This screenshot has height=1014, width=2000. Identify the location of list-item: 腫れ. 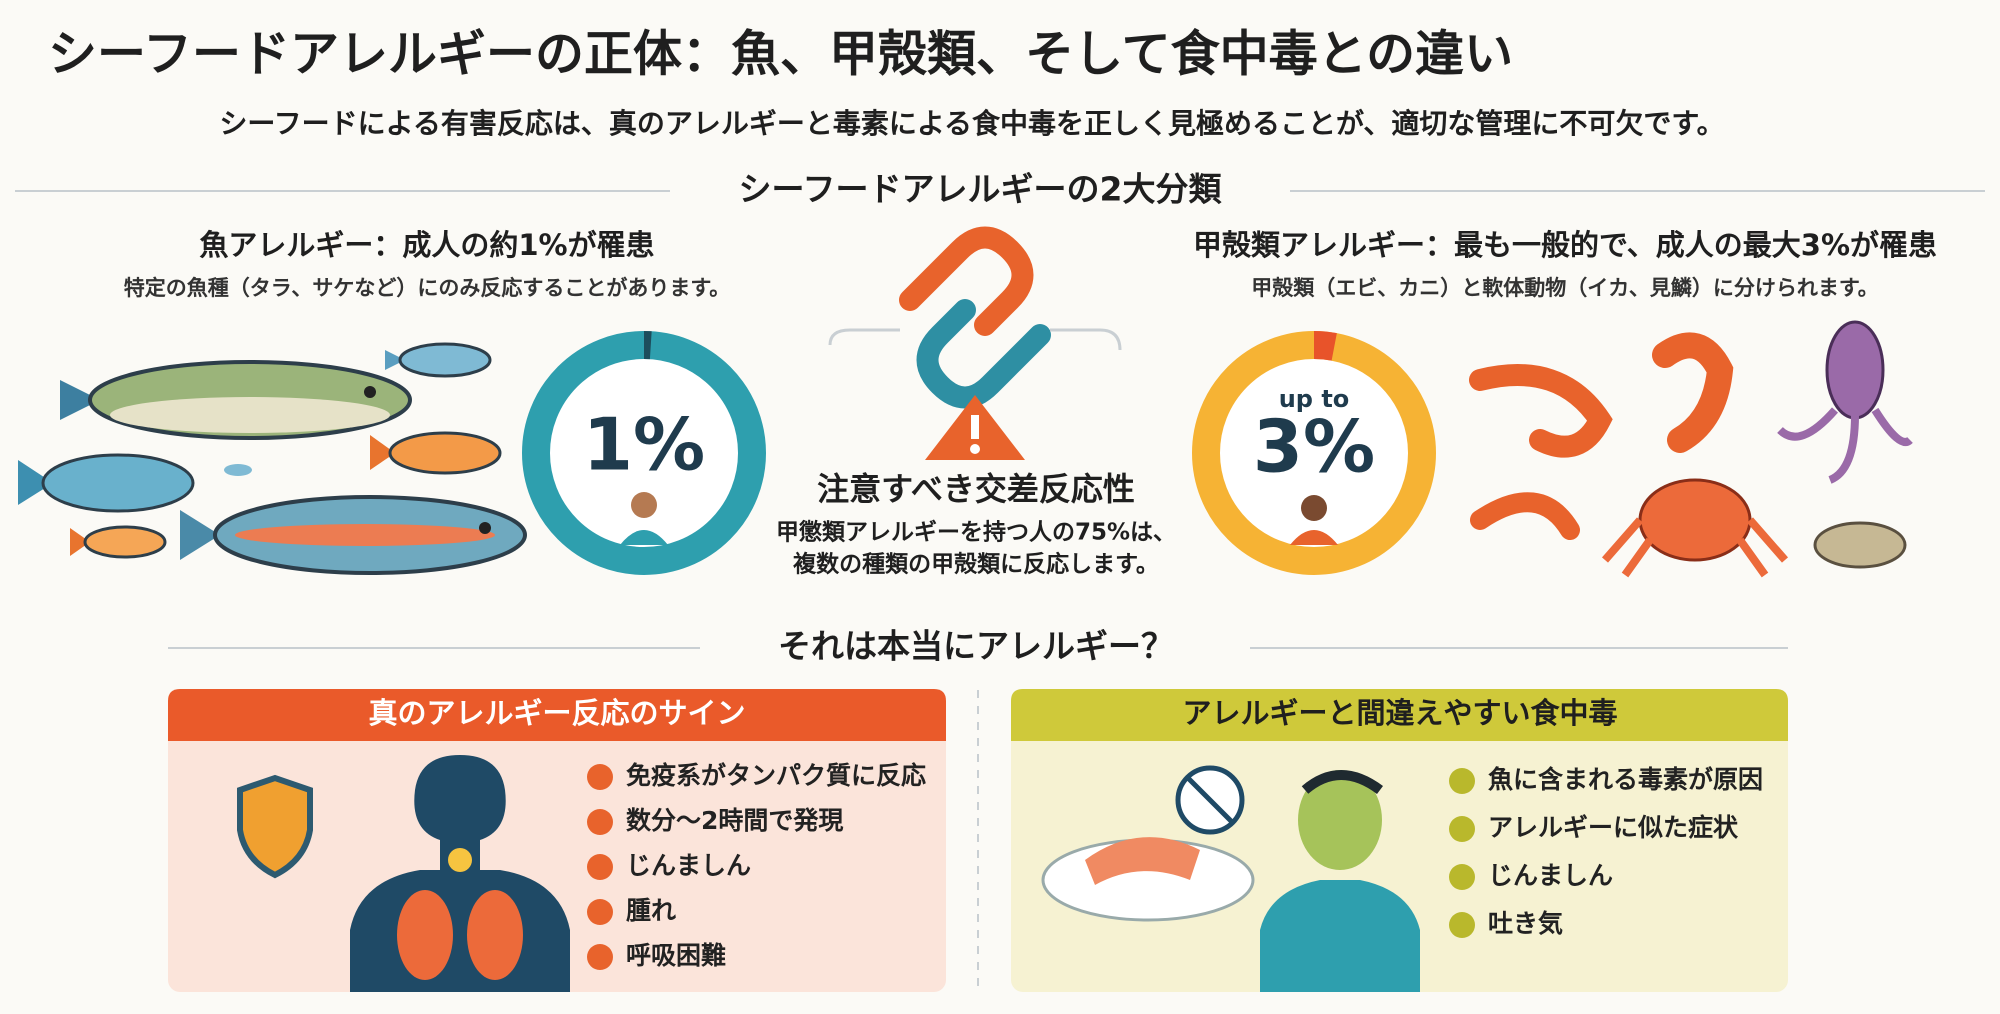
(651, 910).